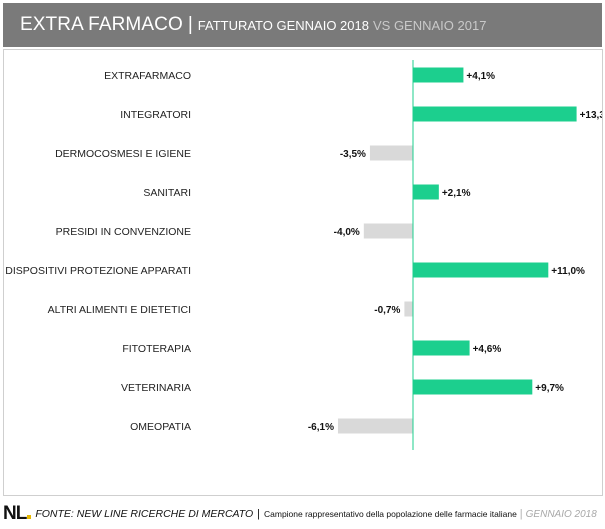  I want to click on bar-fitoterapia, so click(441, 348).